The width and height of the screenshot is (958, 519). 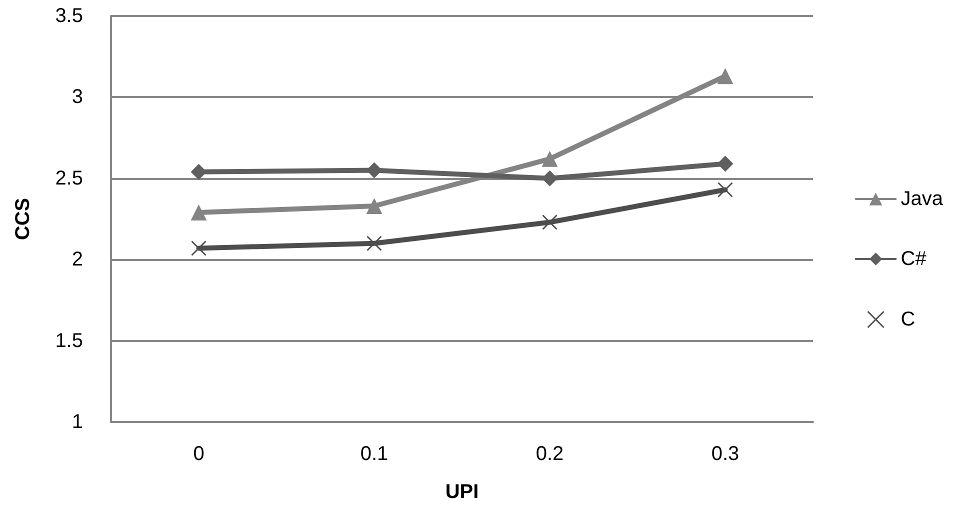 I want to click on x-tick-label: 0, so click(x=198, y=454).